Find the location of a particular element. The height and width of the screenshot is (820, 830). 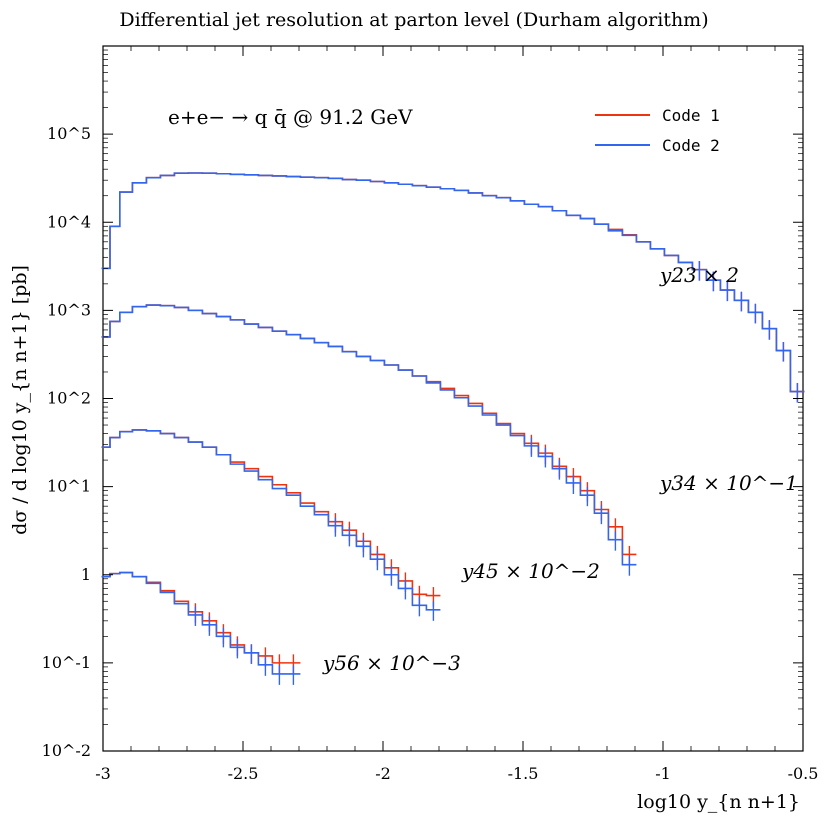

legend: Code 1 Code 2 is located at coordinates (657, 130).